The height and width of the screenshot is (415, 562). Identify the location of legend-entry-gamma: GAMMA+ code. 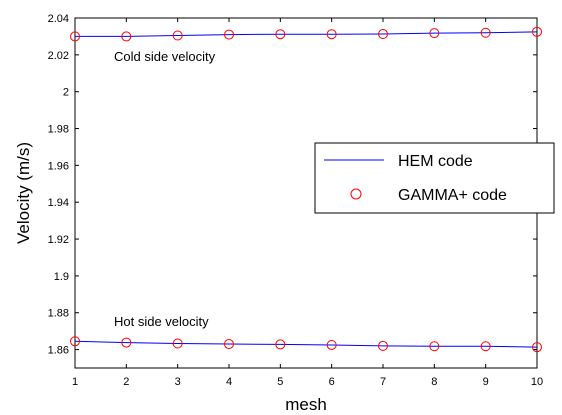
(452, 195).